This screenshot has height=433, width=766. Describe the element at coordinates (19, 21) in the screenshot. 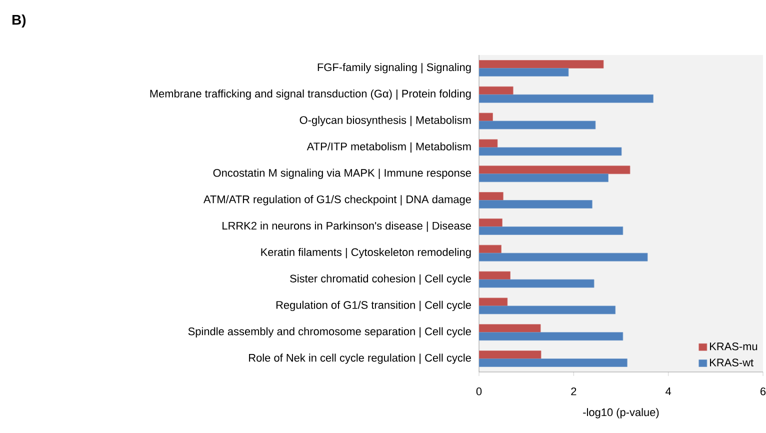

I see `text: B)` at that location.